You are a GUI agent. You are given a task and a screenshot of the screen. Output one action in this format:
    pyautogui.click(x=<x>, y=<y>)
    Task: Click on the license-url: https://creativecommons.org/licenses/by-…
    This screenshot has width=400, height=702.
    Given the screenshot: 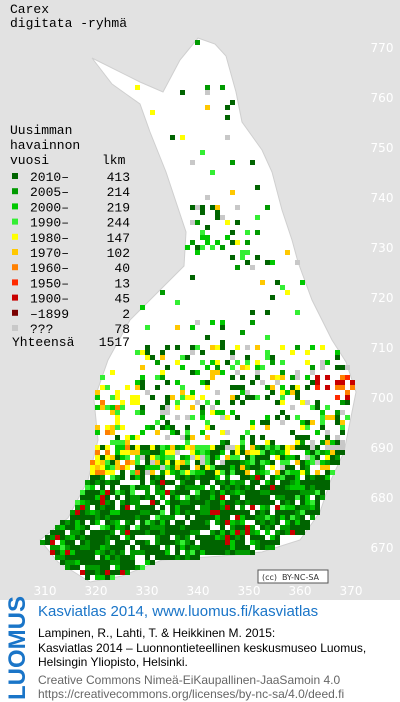 What is the action you would take?
    pyautogui.click(x=191, y=694)
    